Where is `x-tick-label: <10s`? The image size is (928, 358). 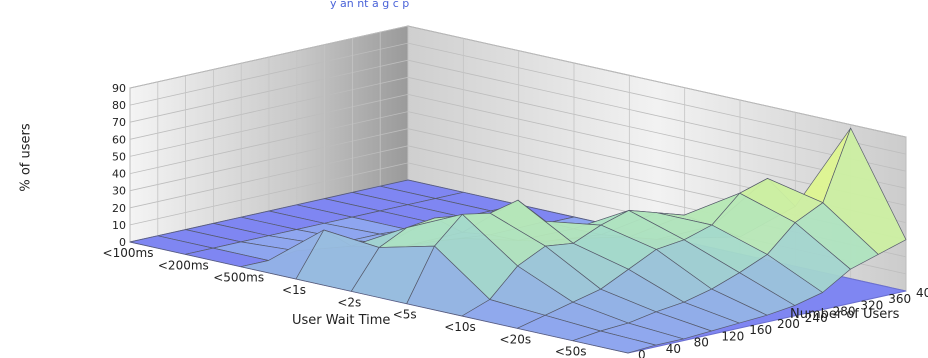 x-tick-label: <10s is located at coordinates (460, 327).